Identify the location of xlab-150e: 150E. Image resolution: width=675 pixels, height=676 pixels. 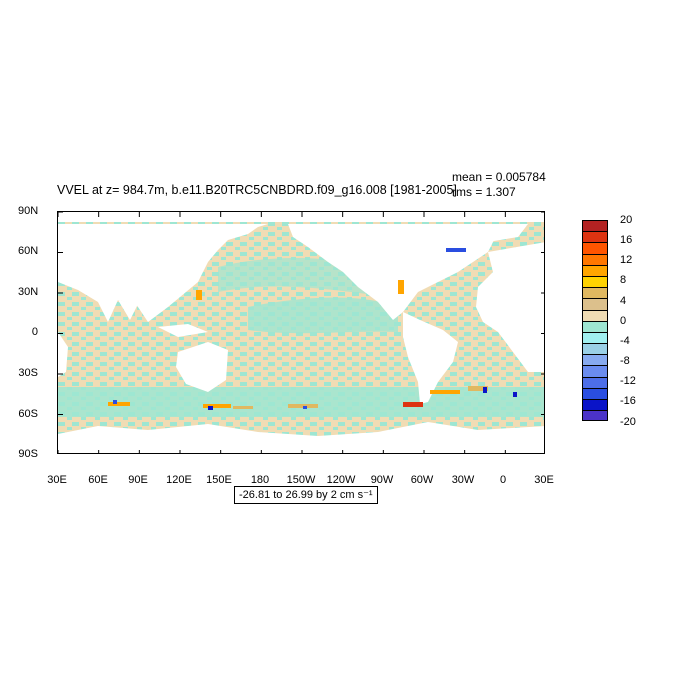
(219, 480).